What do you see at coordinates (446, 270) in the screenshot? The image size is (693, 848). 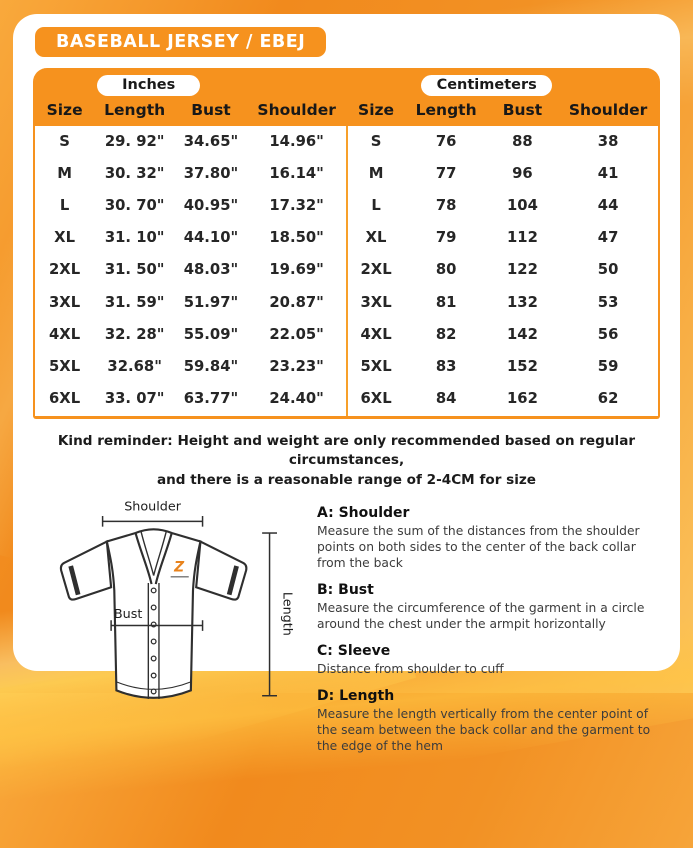 I see `value-cell: 80` at bounding box center [446, 270].